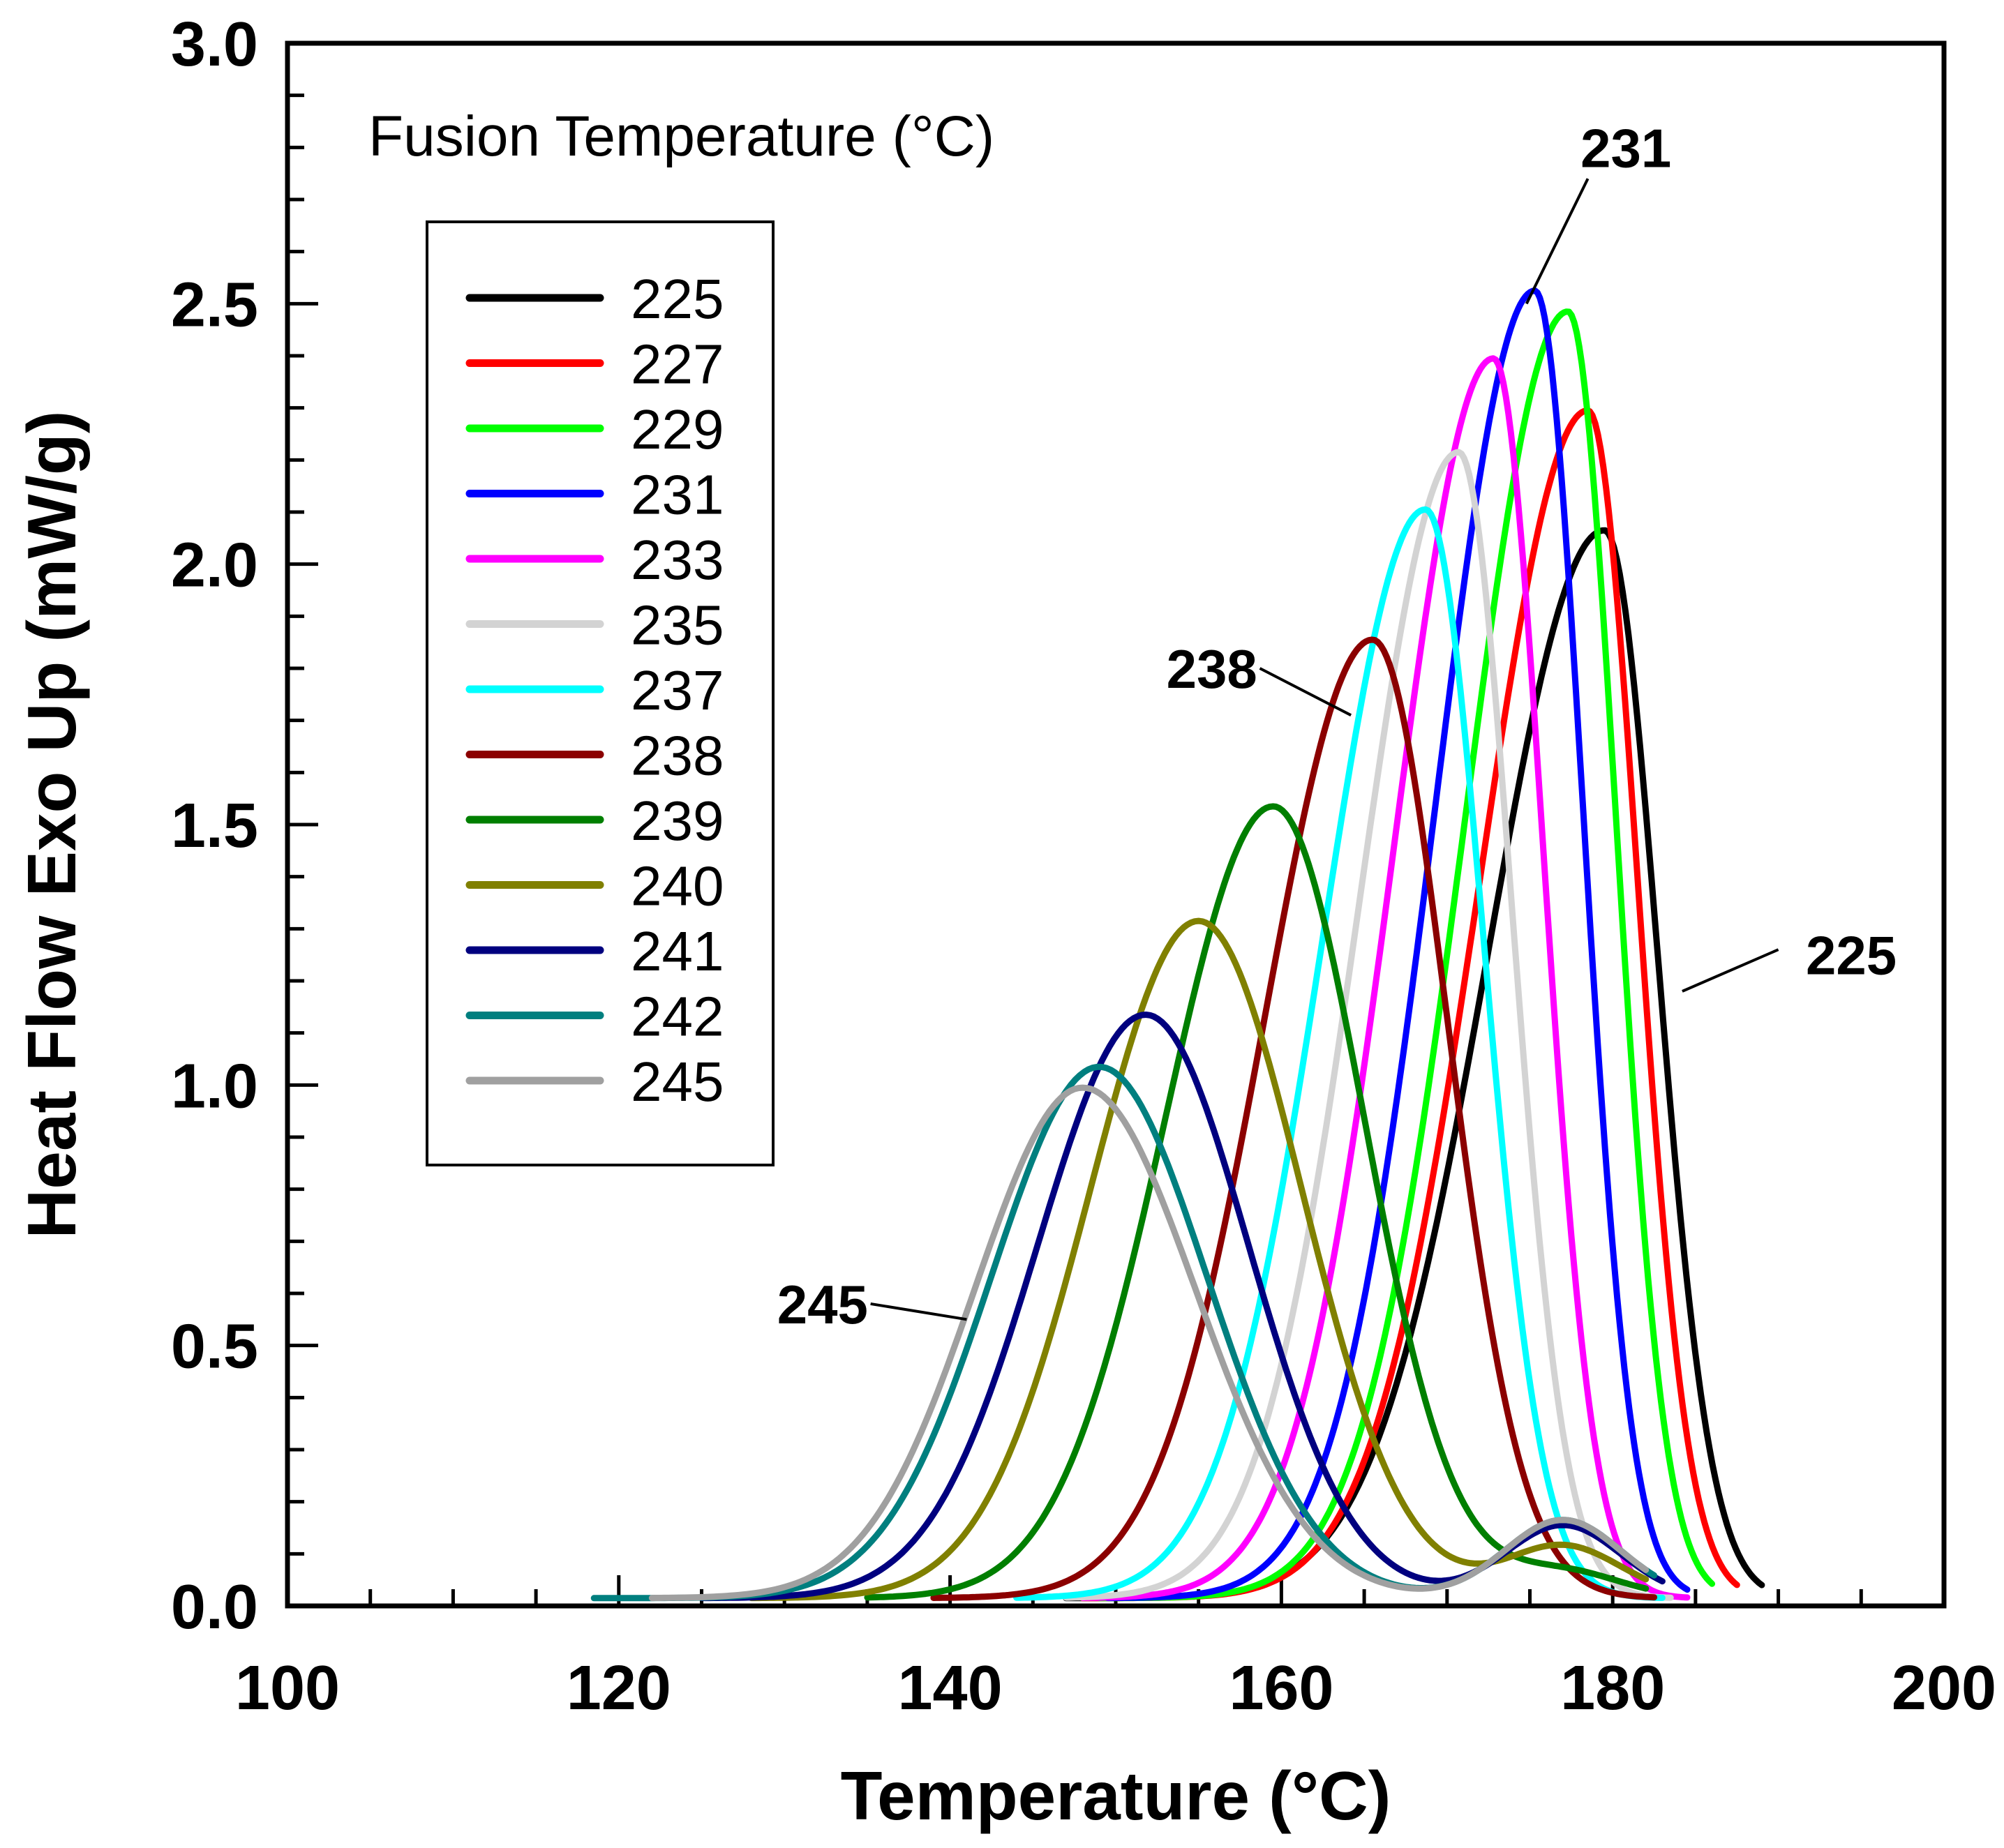 The height and width of the screenshot is (1848, 2004). What do you see at coordinates (677, 625) in the screenshot?
I see `legend-label-235: 235` at bounding box center [677, 625].